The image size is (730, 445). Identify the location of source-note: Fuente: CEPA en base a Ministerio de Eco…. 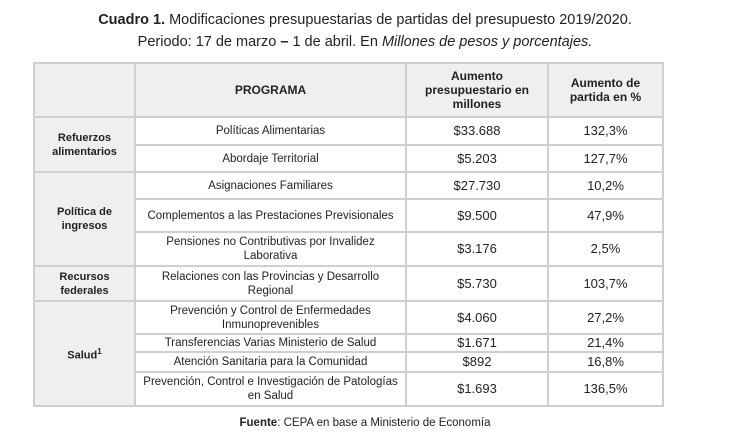
(365, 423).